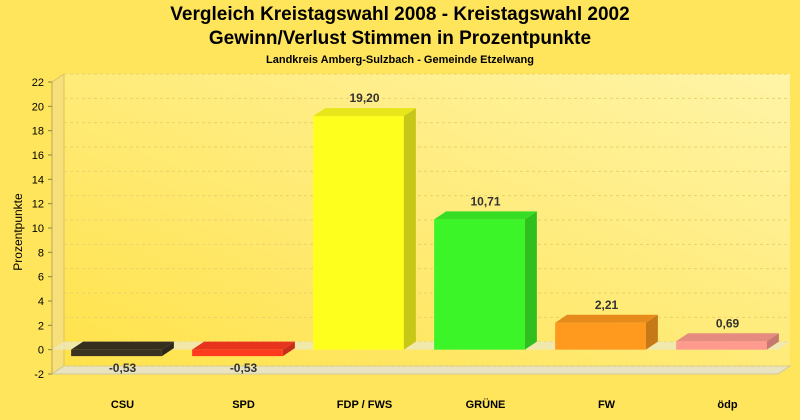  What do you see at coordinates (364, 405) in the screenshot?
I see `x-tick-label: FDP / FWS` at bounding box center [364, 405].